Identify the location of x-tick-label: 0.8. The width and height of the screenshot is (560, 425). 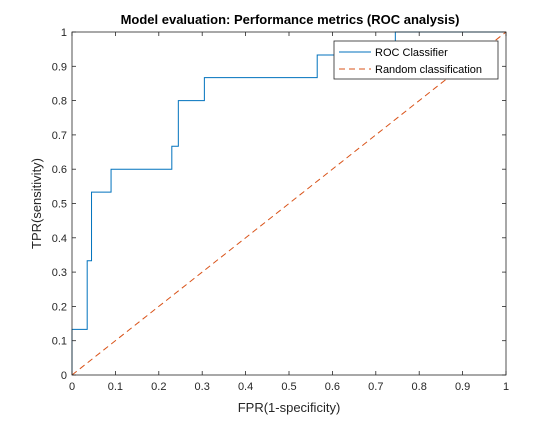
(419, 387).